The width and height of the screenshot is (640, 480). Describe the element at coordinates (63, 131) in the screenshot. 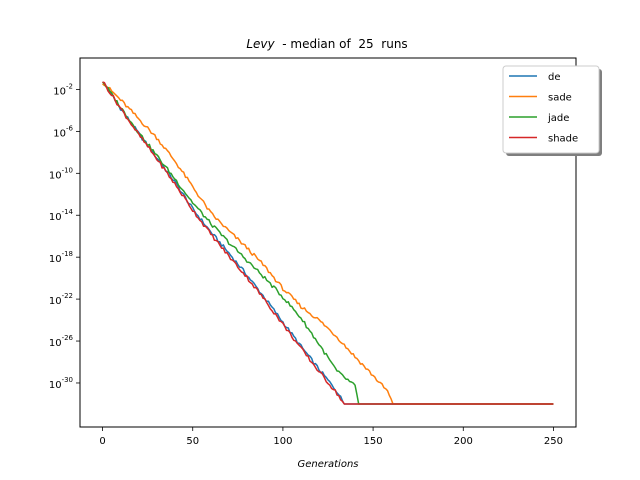

I see `y-tick-label: 10⁻⁶` at that location.